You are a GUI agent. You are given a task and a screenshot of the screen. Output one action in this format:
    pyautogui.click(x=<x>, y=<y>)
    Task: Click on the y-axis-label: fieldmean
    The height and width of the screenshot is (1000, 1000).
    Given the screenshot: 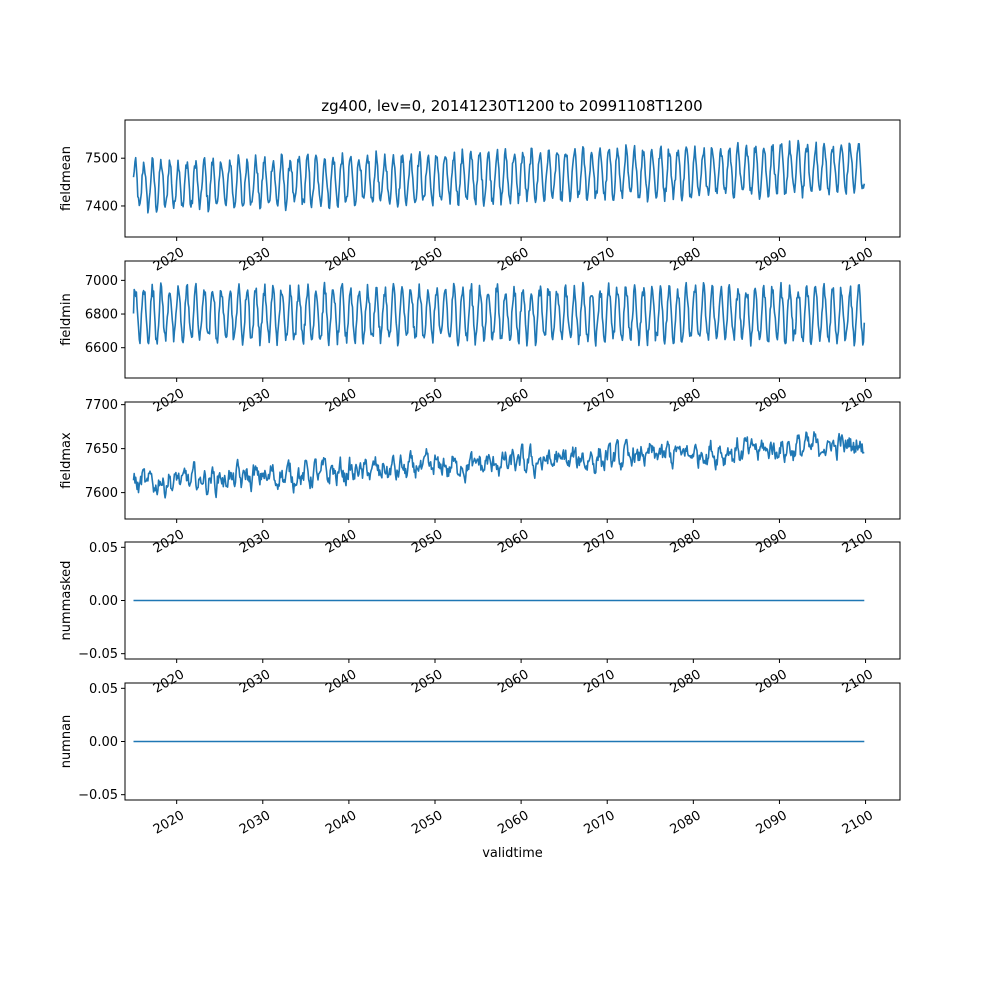 What is the action you would take?
    pyautogui.click(x=66, y=178)
    